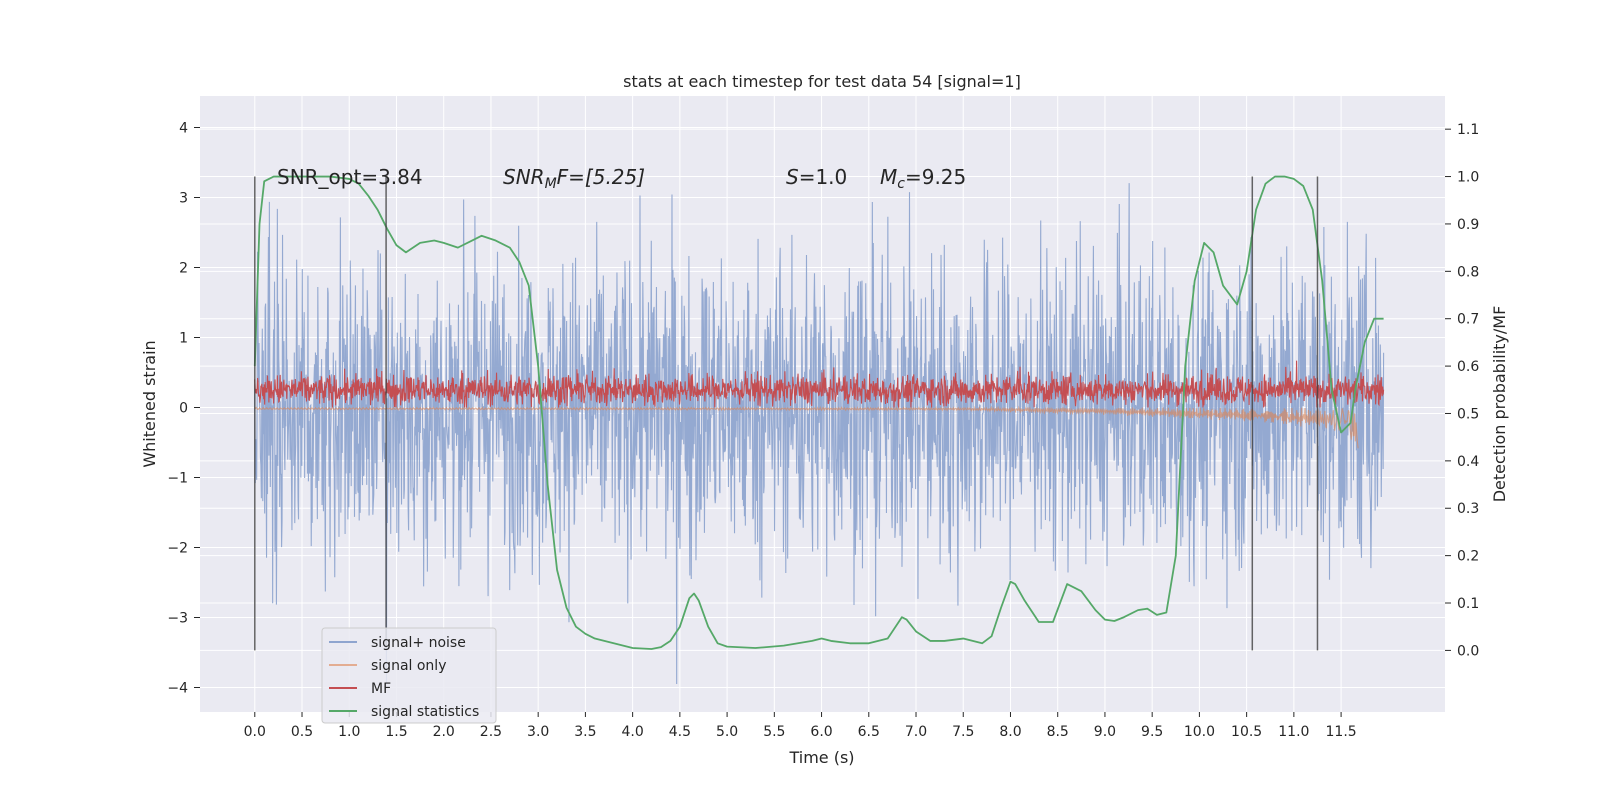  Describe the element at coordinates (916, 732) in the screenshot. I see `x-tick-label: 7.0` at that location.